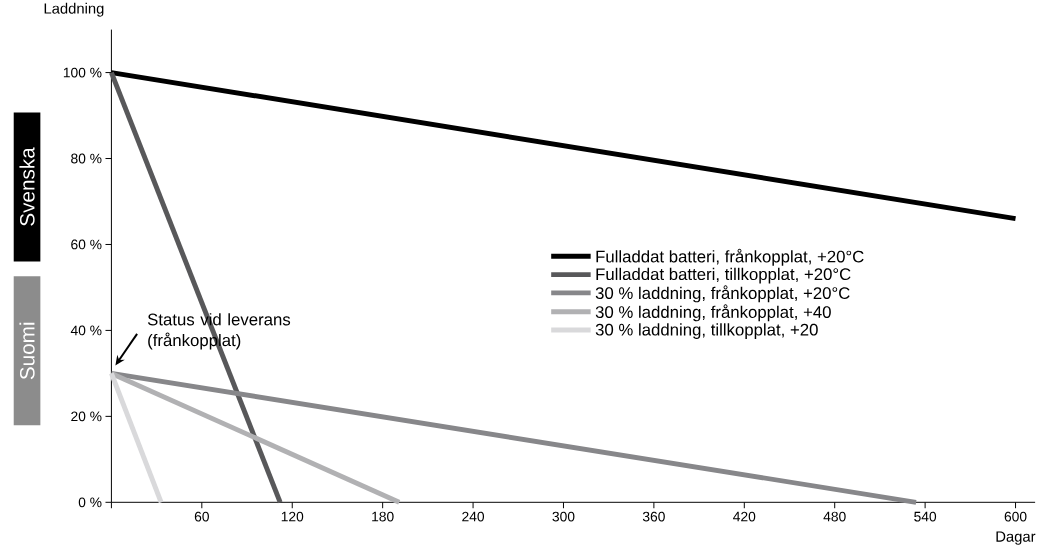  I want to click on legend-label: 30 % laddning, frånkopplat, +40, so click(713, 313).